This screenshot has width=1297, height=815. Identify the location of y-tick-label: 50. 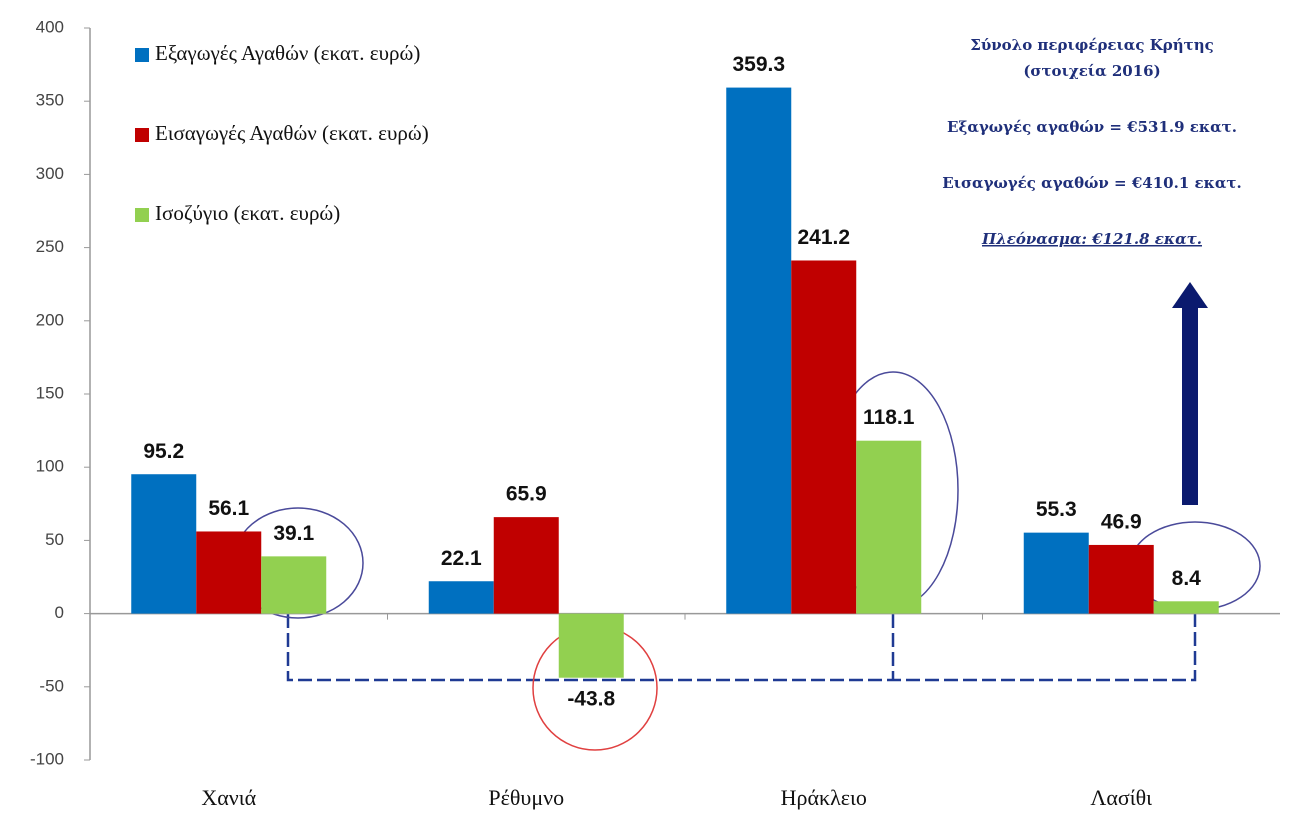
(54, 539).